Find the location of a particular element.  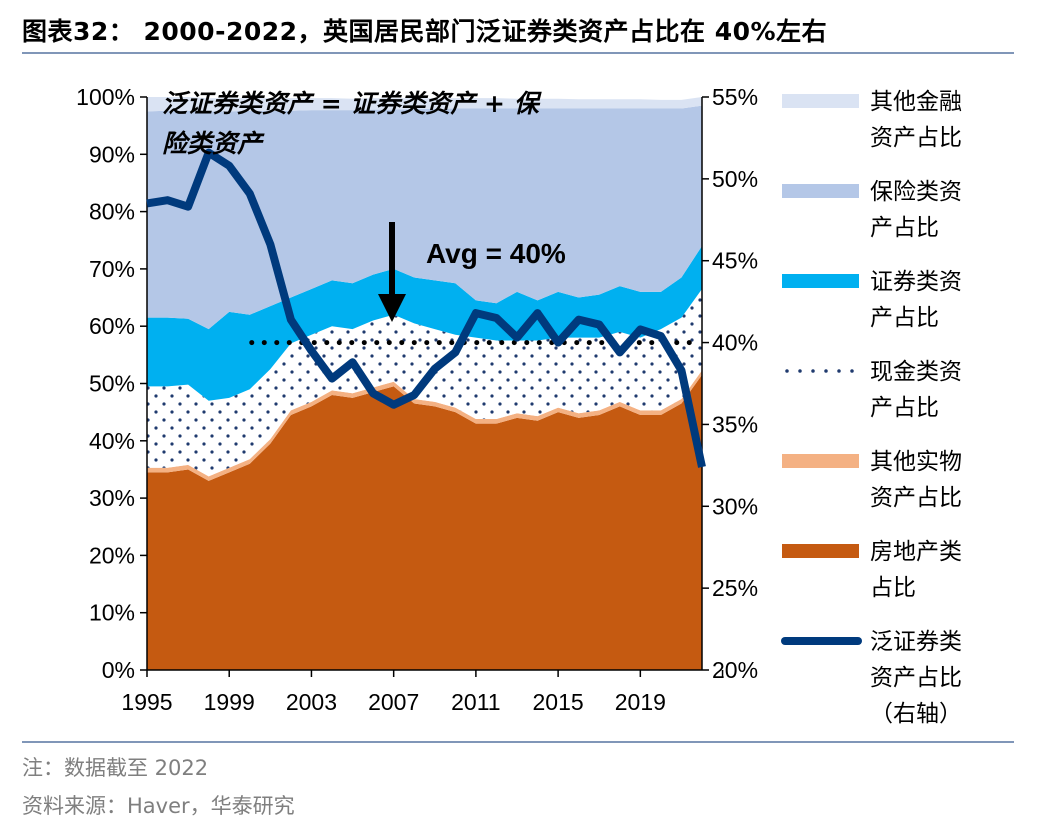

legend-label: 保险类资 is located at coordinates (916, 192).